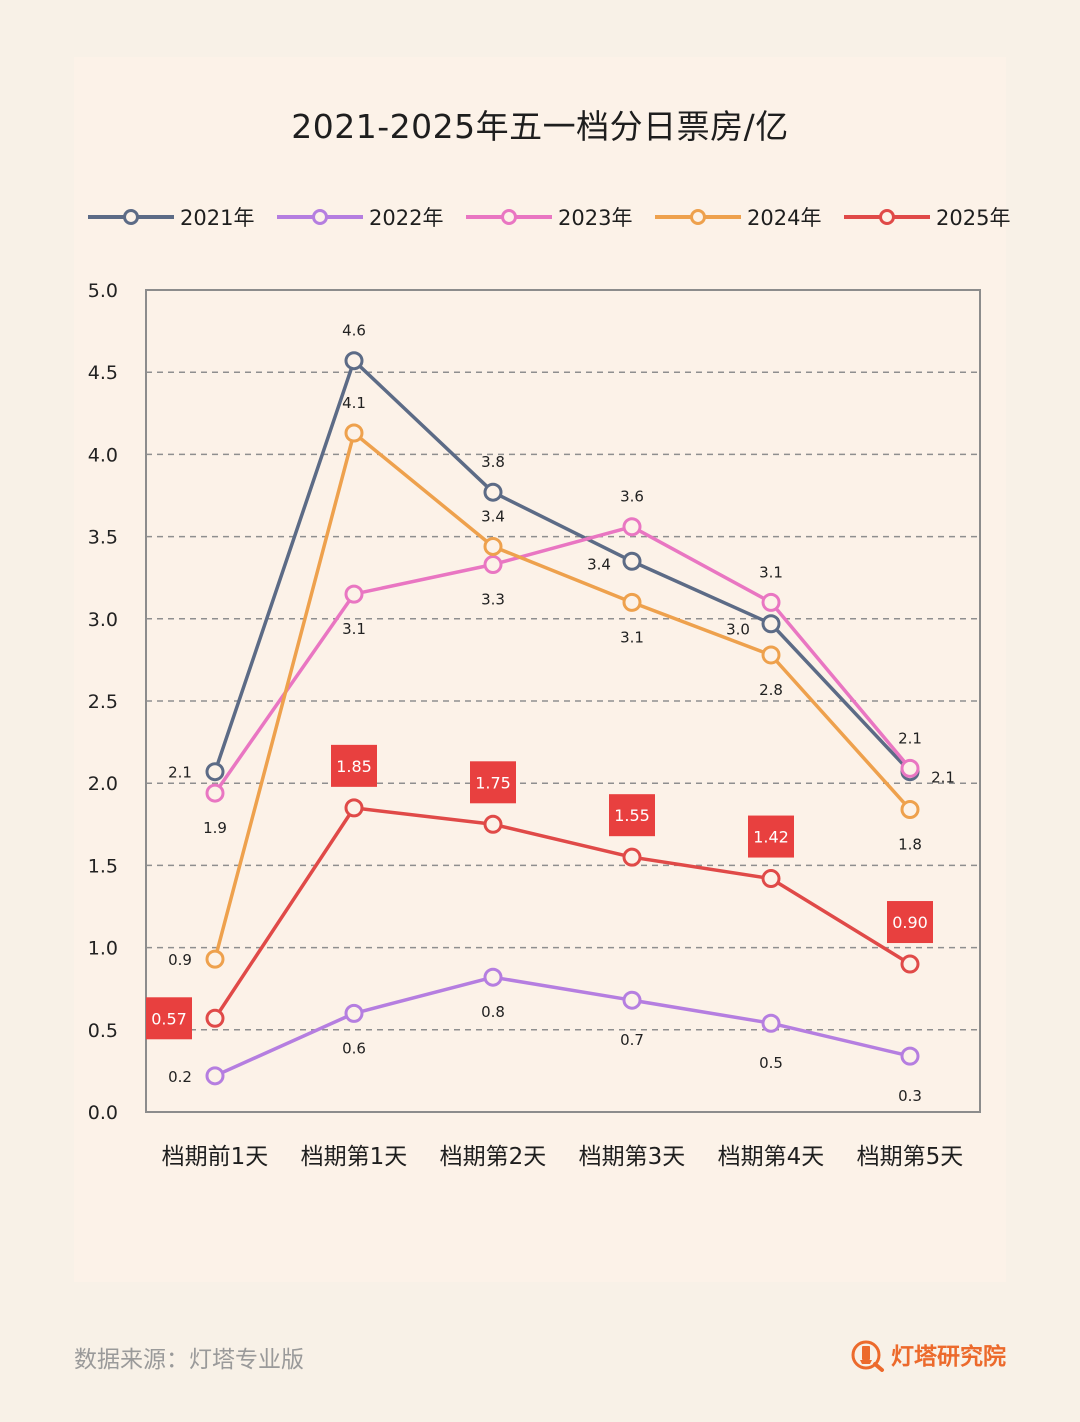 This screenshot has height=1422, width=1080. Describe the element at coordinates (784, 218) in the screenshot. I see `legend-label: 2024年` at that location.